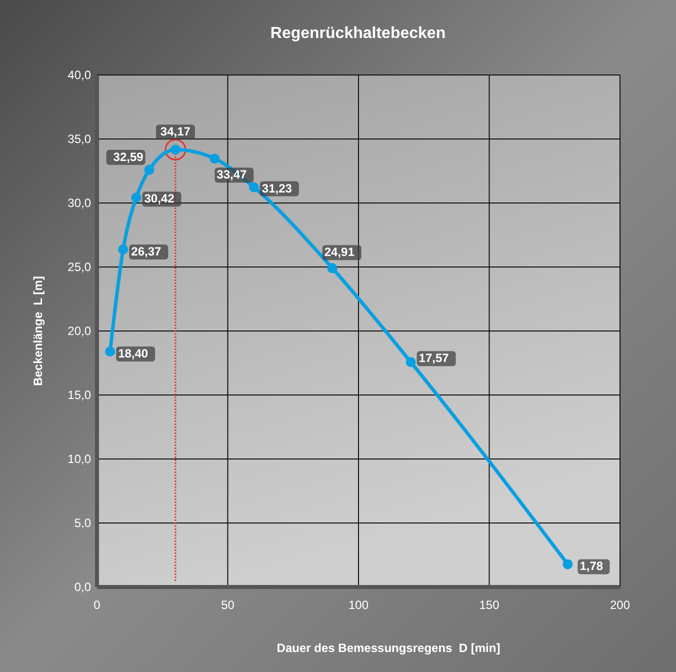  What do you see at coordinates (146, 251) in the screenshot?
I see `data-label: 26,37` at bounding box center [146, 251].